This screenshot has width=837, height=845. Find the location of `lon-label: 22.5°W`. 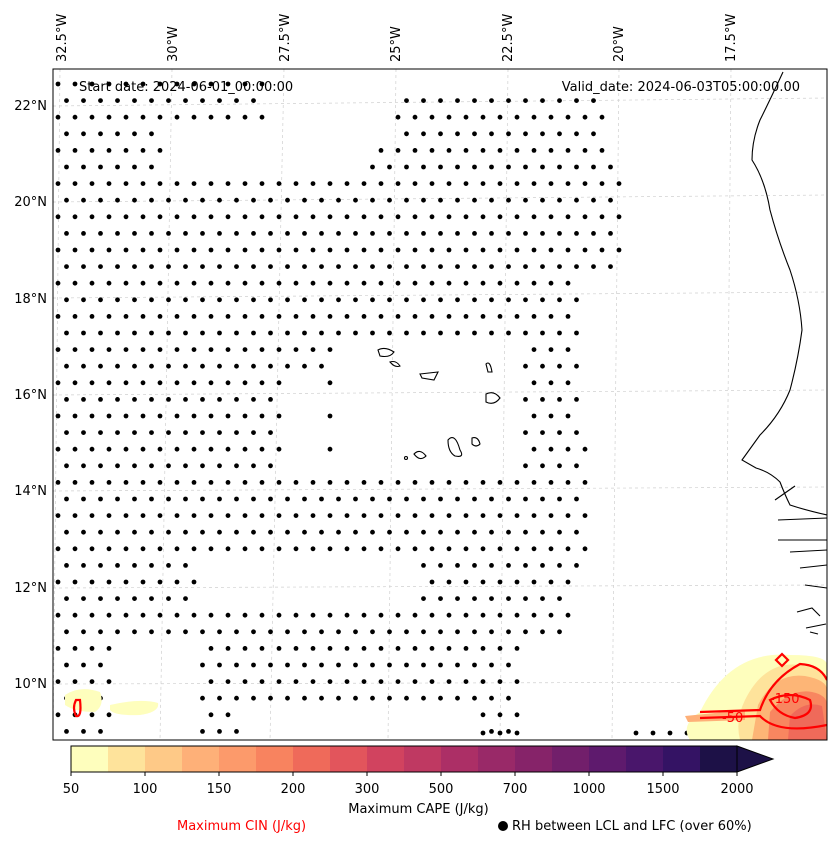

lon-label: 22.5°W is located at coordinates (508, 38).